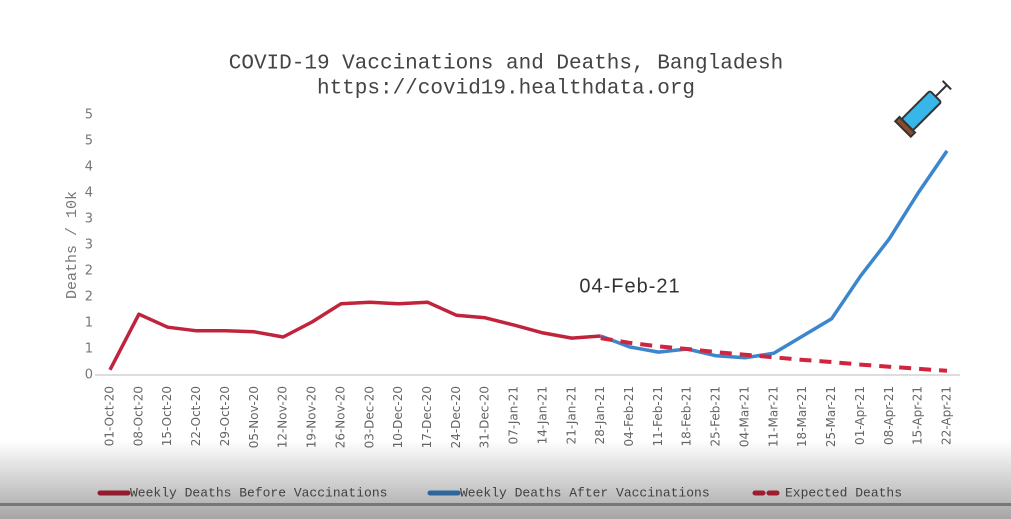 Image resolution: width=1011 pixels, height=519 pixels. Describe the element at coordinates (312, 417) in the screenshot. I see `x-tick-label: 19-Nov-20` at that location.